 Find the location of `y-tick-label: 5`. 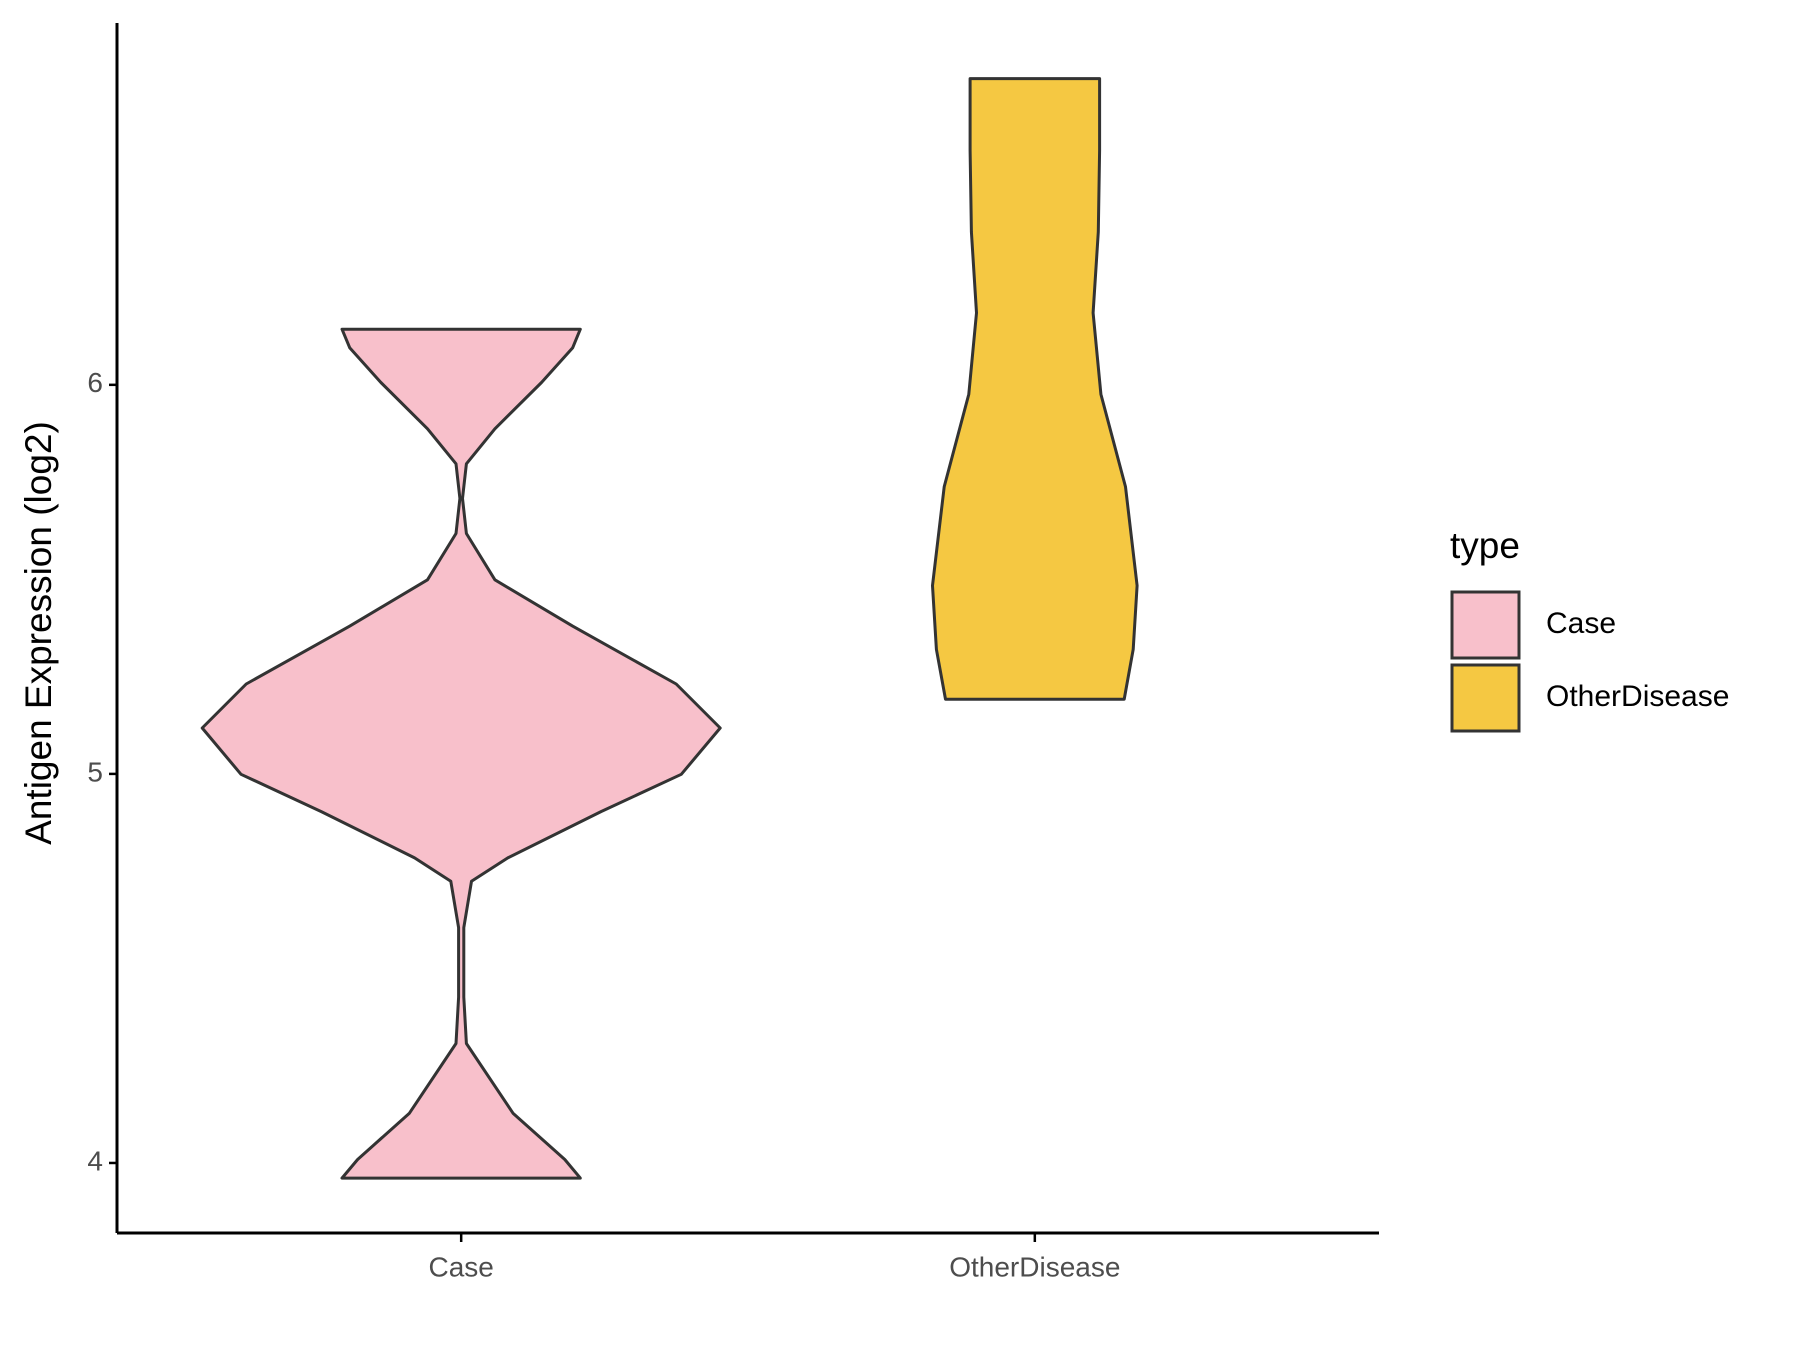

y-tick-label: 5 is located at coordinates (95, 771).